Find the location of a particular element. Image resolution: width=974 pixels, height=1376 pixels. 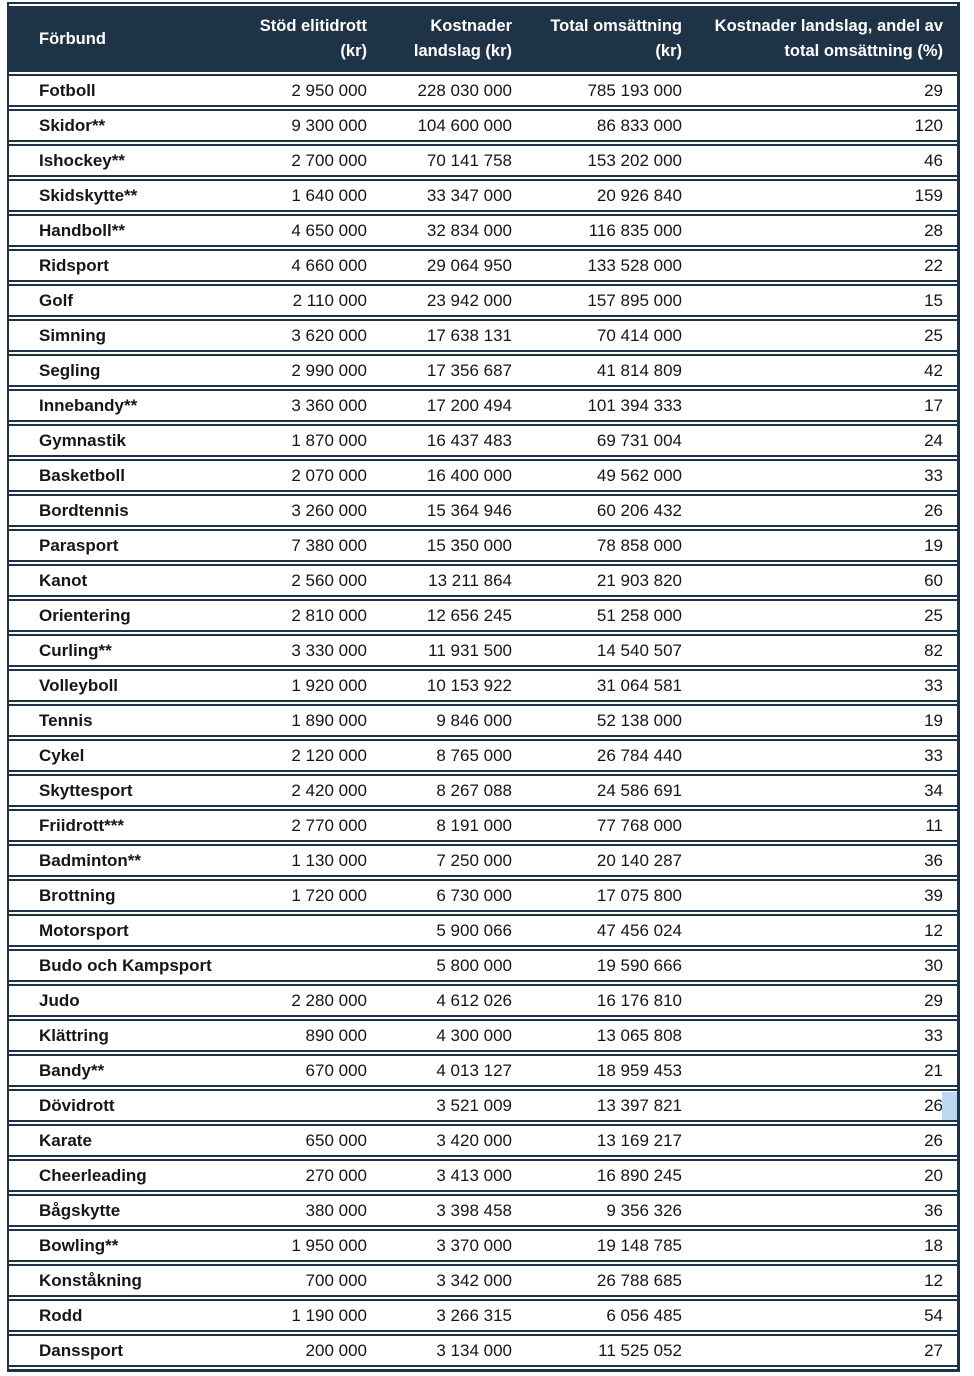

cell-andel-procent: 24 is located at coordinates (822, 440).